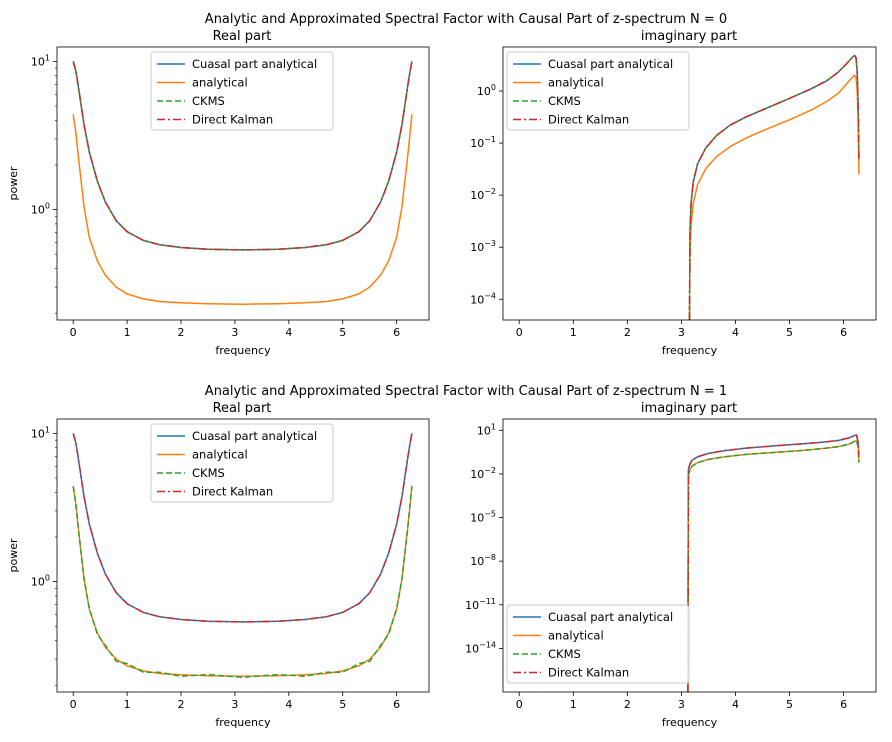 This screenshot has height=742, width=892. I want to click on y-tick-exponent: −14, so click(487, 644).